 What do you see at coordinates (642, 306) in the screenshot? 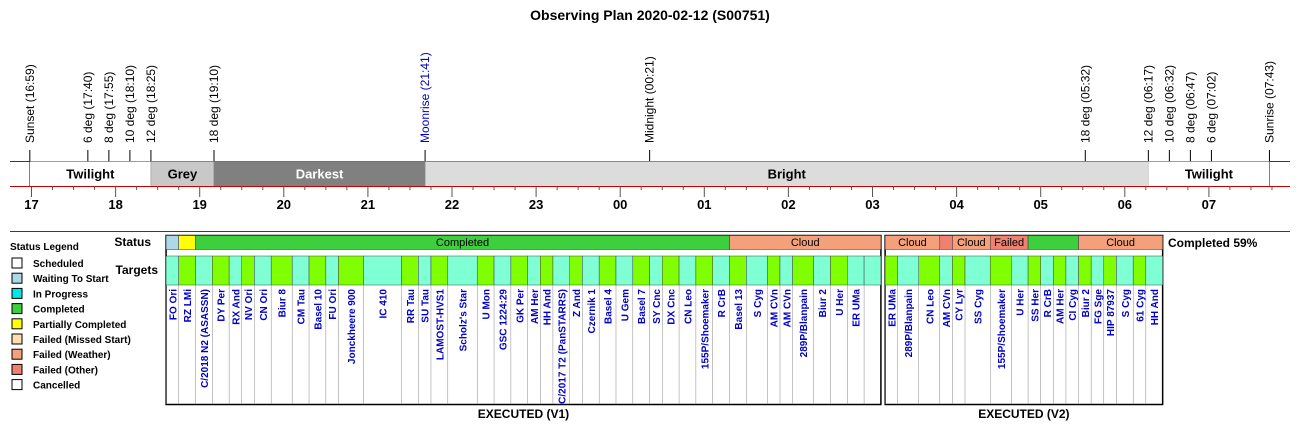
I see `target-name: Basel 7` at bounding box center [642, 306].